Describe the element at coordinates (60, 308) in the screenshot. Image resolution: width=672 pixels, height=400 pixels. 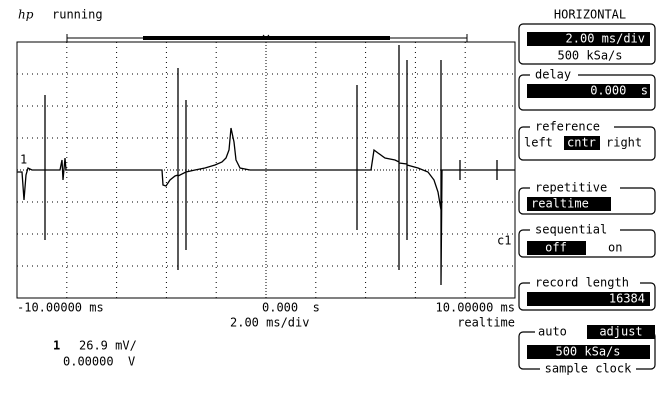
I see `left-time: -10.00000 ms` at that location.